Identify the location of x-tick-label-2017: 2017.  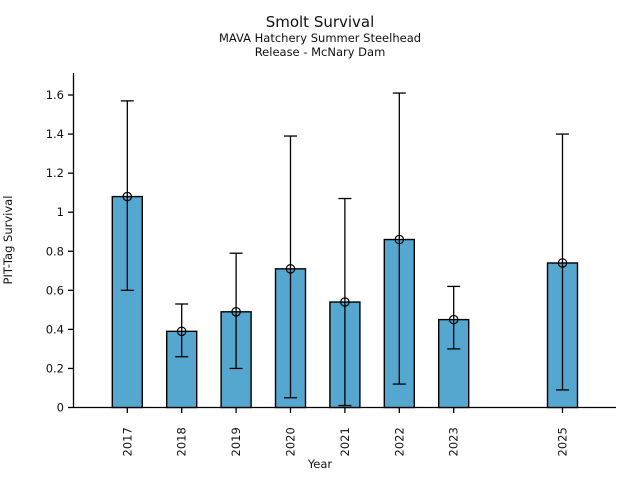
(127, 441).